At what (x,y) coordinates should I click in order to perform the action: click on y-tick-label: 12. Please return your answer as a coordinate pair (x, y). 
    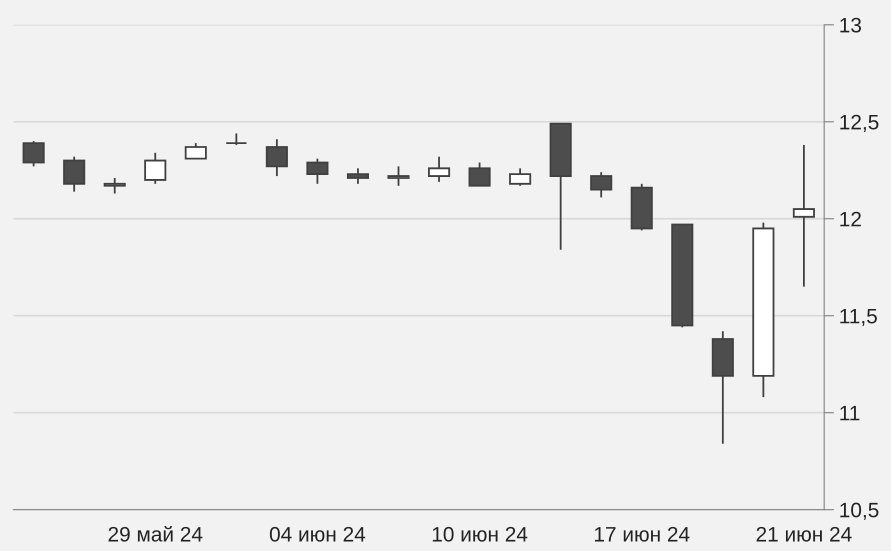
    Looking at the image, I should click on (850, 219).